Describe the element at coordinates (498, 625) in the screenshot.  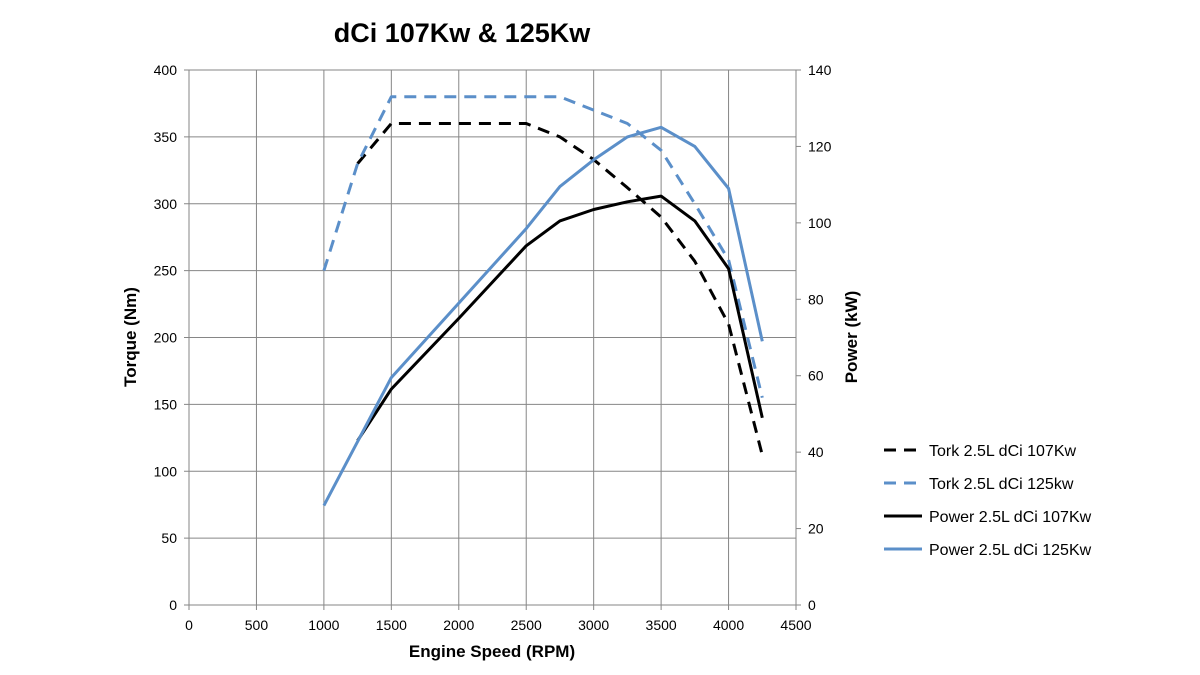
I see `x-axis-tick-labels: 0 500 1000 1500 2000 2500 3000 3500 4000 4500` at that location.